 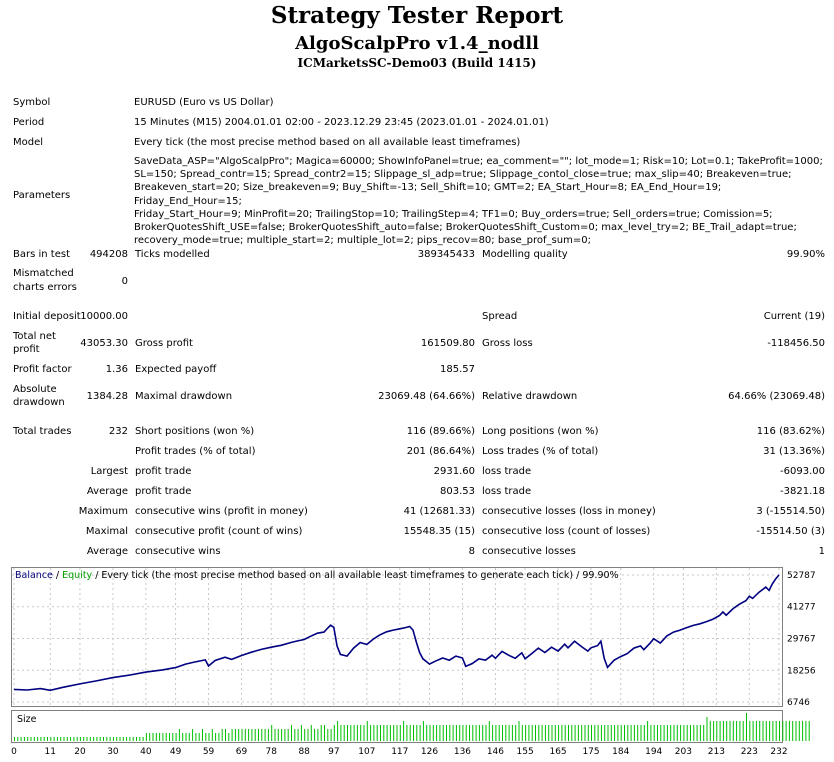 I want to click on x-tick-label: 11, so click(x=50, y=752).